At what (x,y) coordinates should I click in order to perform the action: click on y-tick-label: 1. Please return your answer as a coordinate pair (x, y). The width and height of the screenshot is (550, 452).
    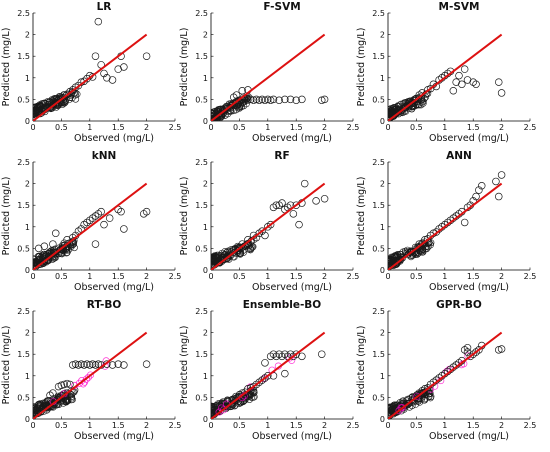
    Looking at the image, I should click on (27, 227).